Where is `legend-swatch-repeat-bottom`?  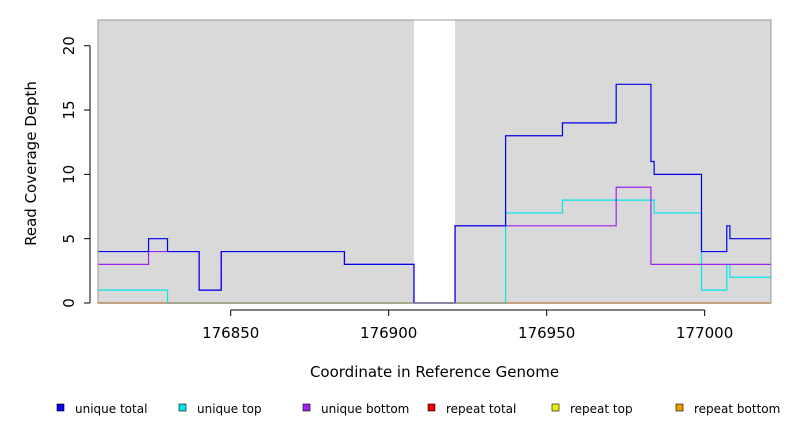
legend-swatch-repeat-bottom is located at coordinates (679, 407).